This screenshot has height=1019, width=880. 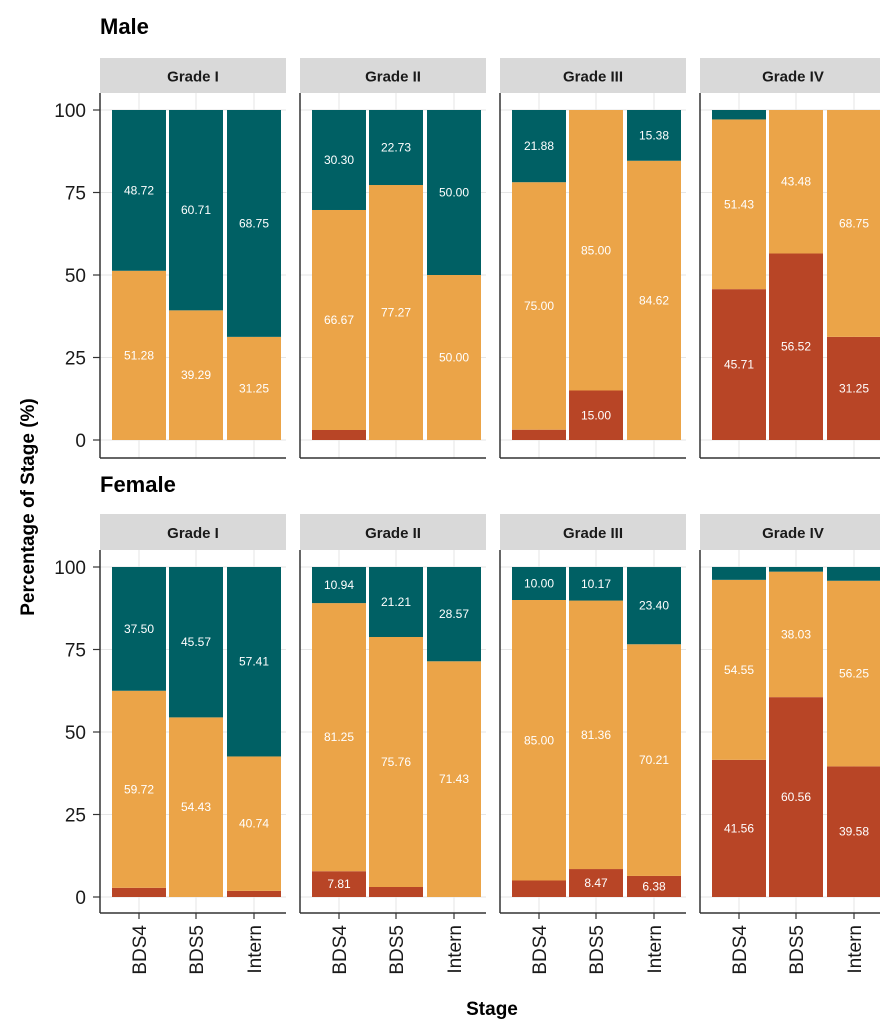 I want to click on bar-value-label: 8.47, so click(x=596, y=883).